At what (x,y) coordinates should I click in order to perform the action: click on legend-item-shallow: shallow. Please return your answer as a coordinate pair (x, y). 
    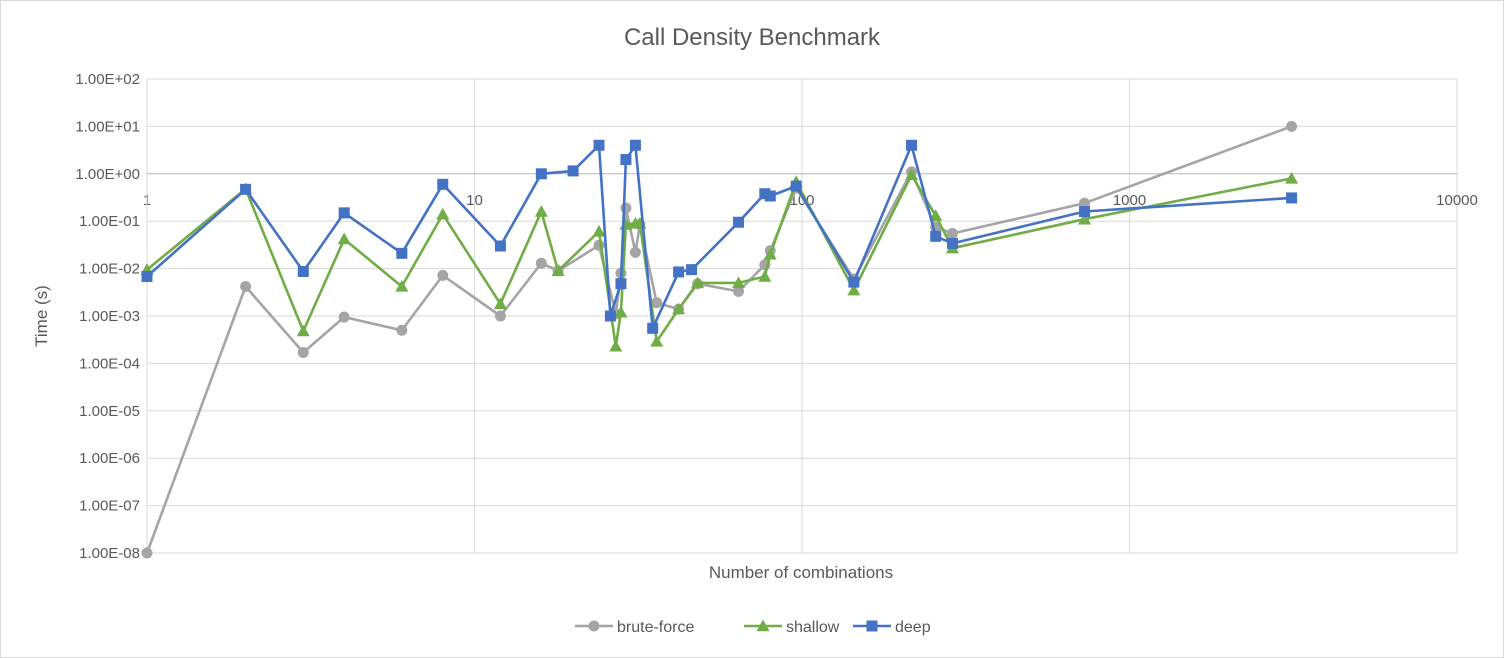
    Looking at the image, I should click on (792, 627).